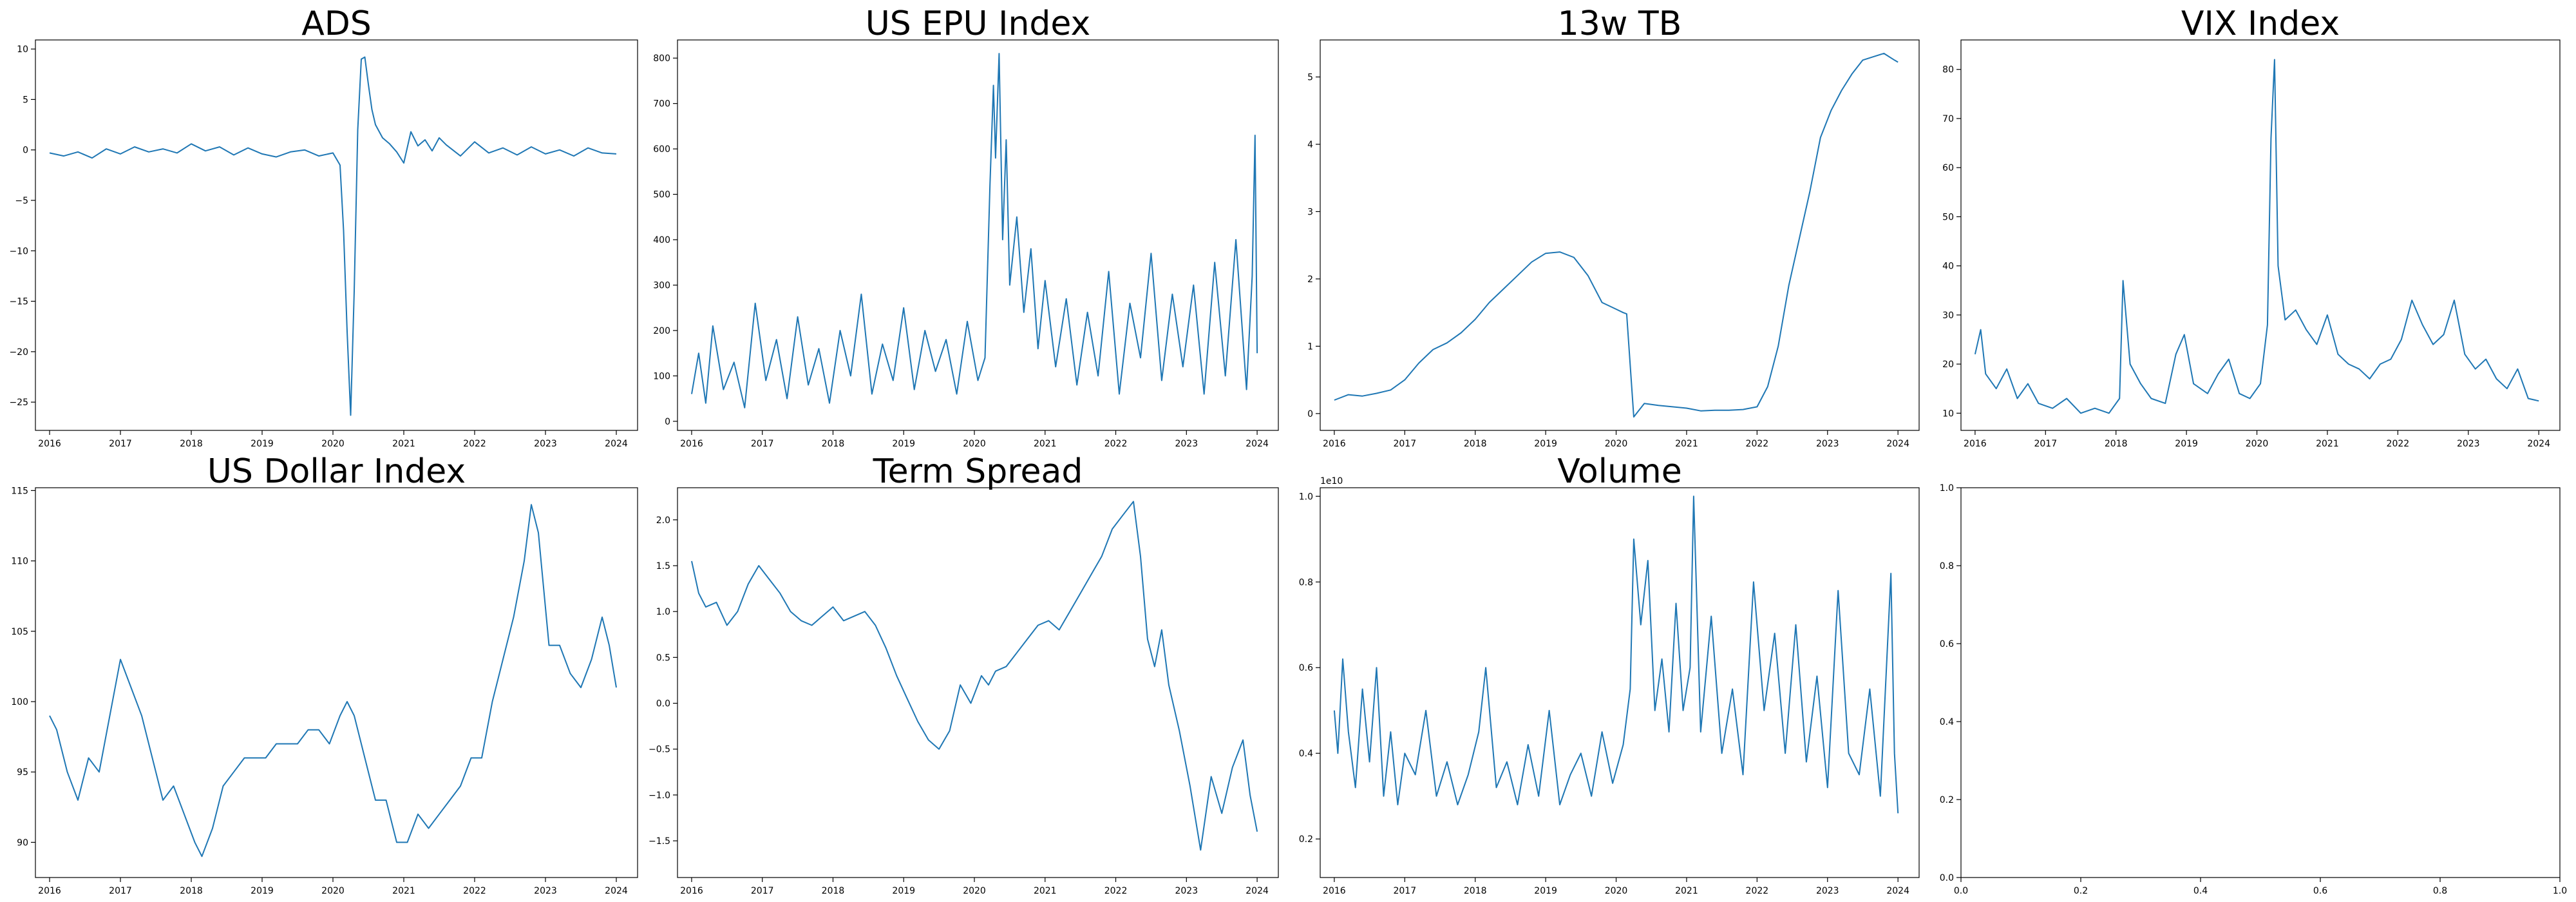 The image size is (2576, 902). I want to click on y-tick-label: 3, so click(1310, 212).